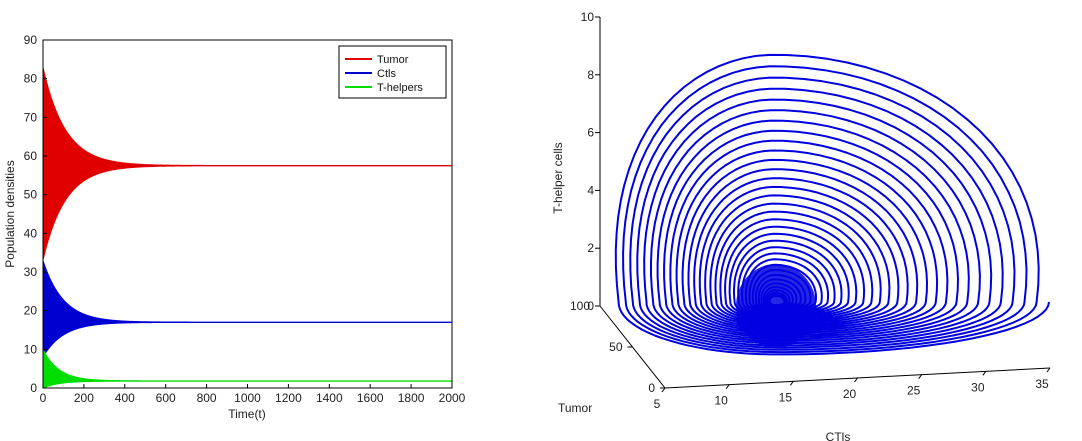 Image resolution: width=1082 pixels, height=441 pixels. What do you see at coordinates (329, 398) in the screenshot?
I see `x-tick-label: 1400` at bounding box center [329, 398].